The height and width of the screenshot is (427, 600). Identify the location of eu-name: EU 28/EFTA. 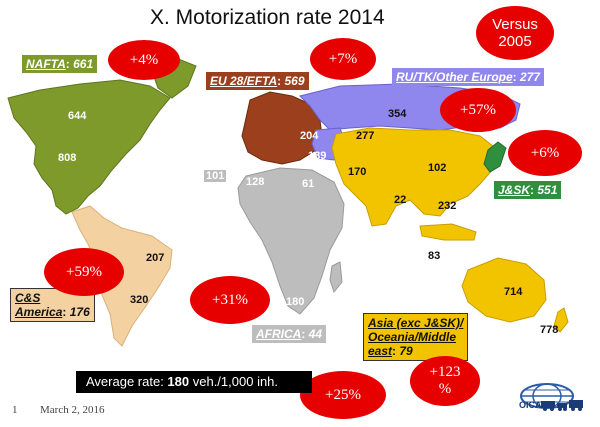
(244, 81).